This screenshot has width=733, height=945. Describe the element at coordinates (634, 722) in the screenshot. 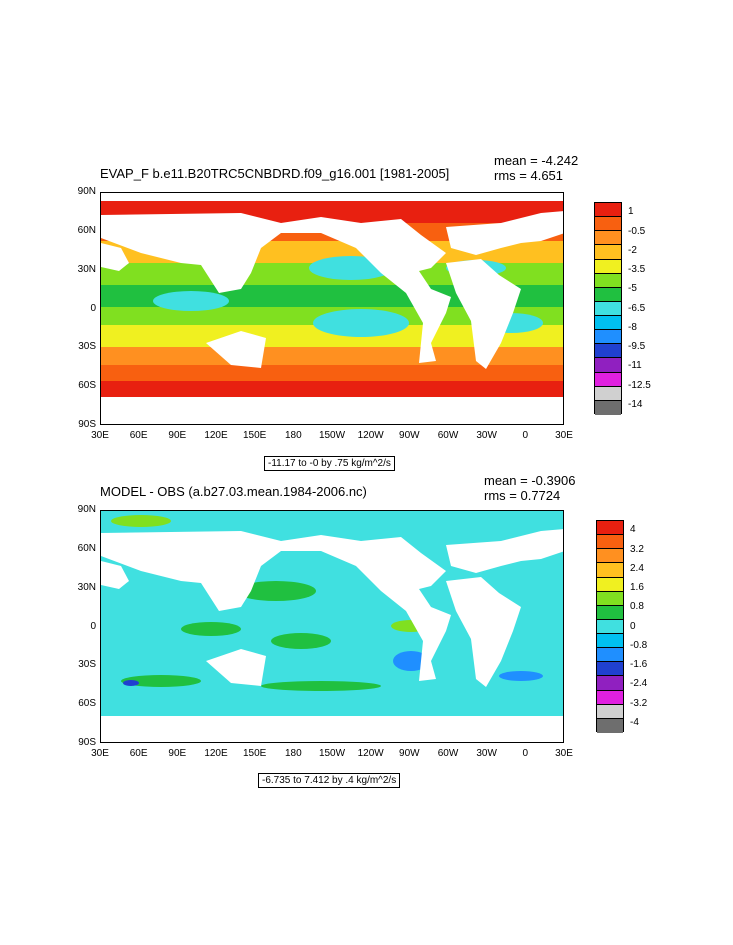

I see `legend-label: -4` at that location.